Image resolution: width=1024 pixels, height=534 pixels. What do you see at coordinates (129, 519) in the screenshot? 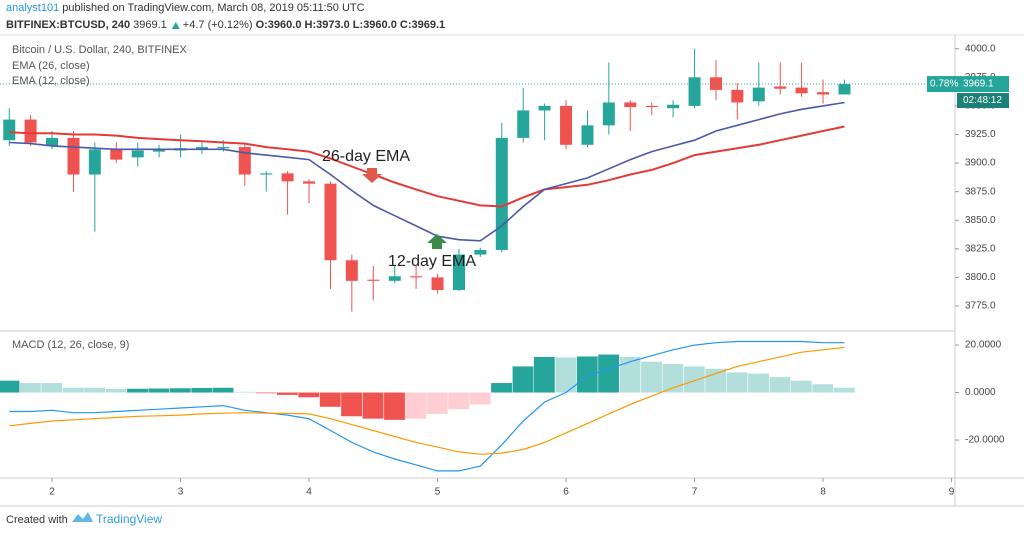
I see `footer-brand: TradingView` at bounding box center [129, 519].